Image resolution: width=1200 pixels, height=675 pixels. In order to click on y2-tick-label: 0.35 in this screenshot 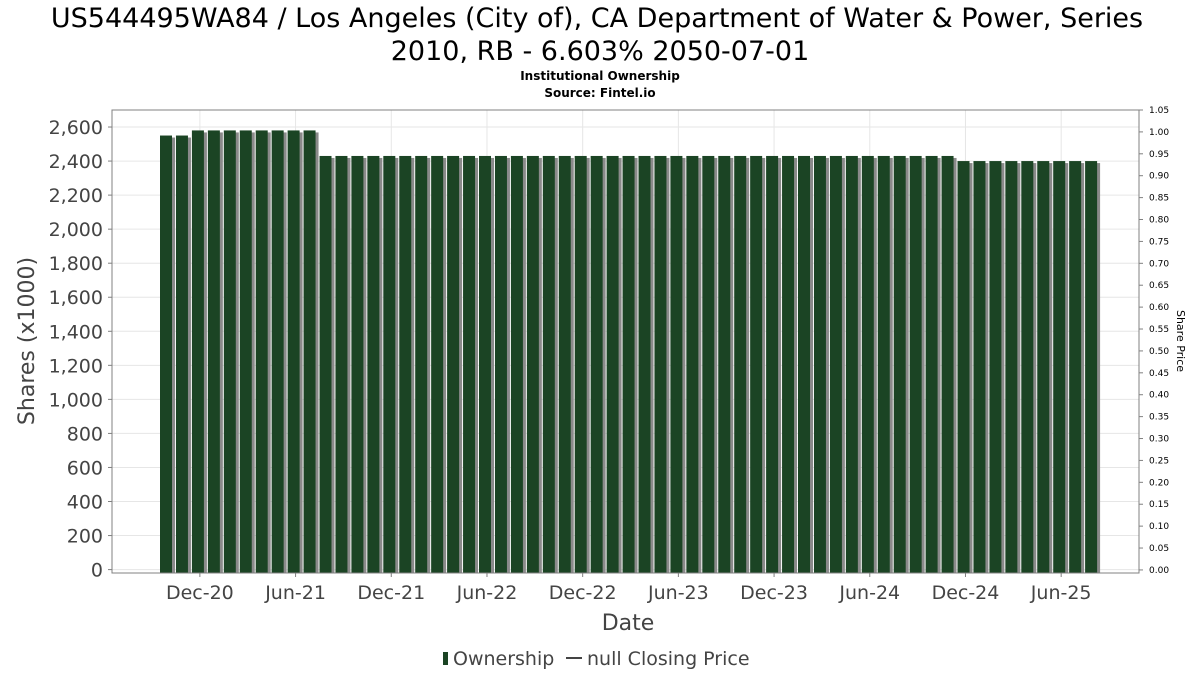, I will do `click(1159, 418)`.